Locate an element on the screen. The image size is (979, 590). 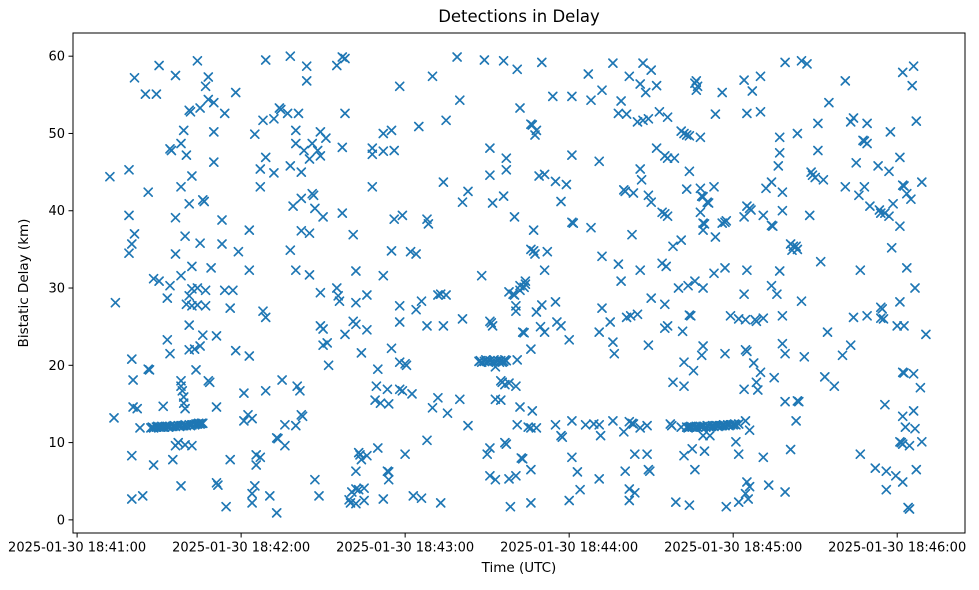
y-axis-tick-label: 40 is located at coordinates (56, 211).